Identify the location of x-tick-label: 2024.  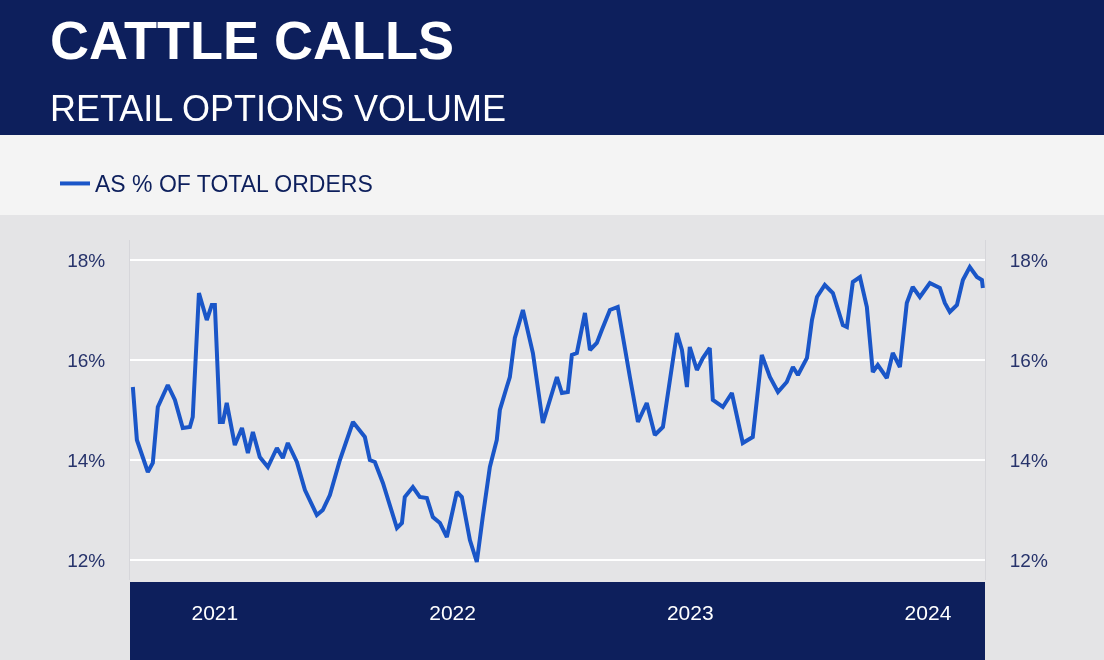
(928, 612).